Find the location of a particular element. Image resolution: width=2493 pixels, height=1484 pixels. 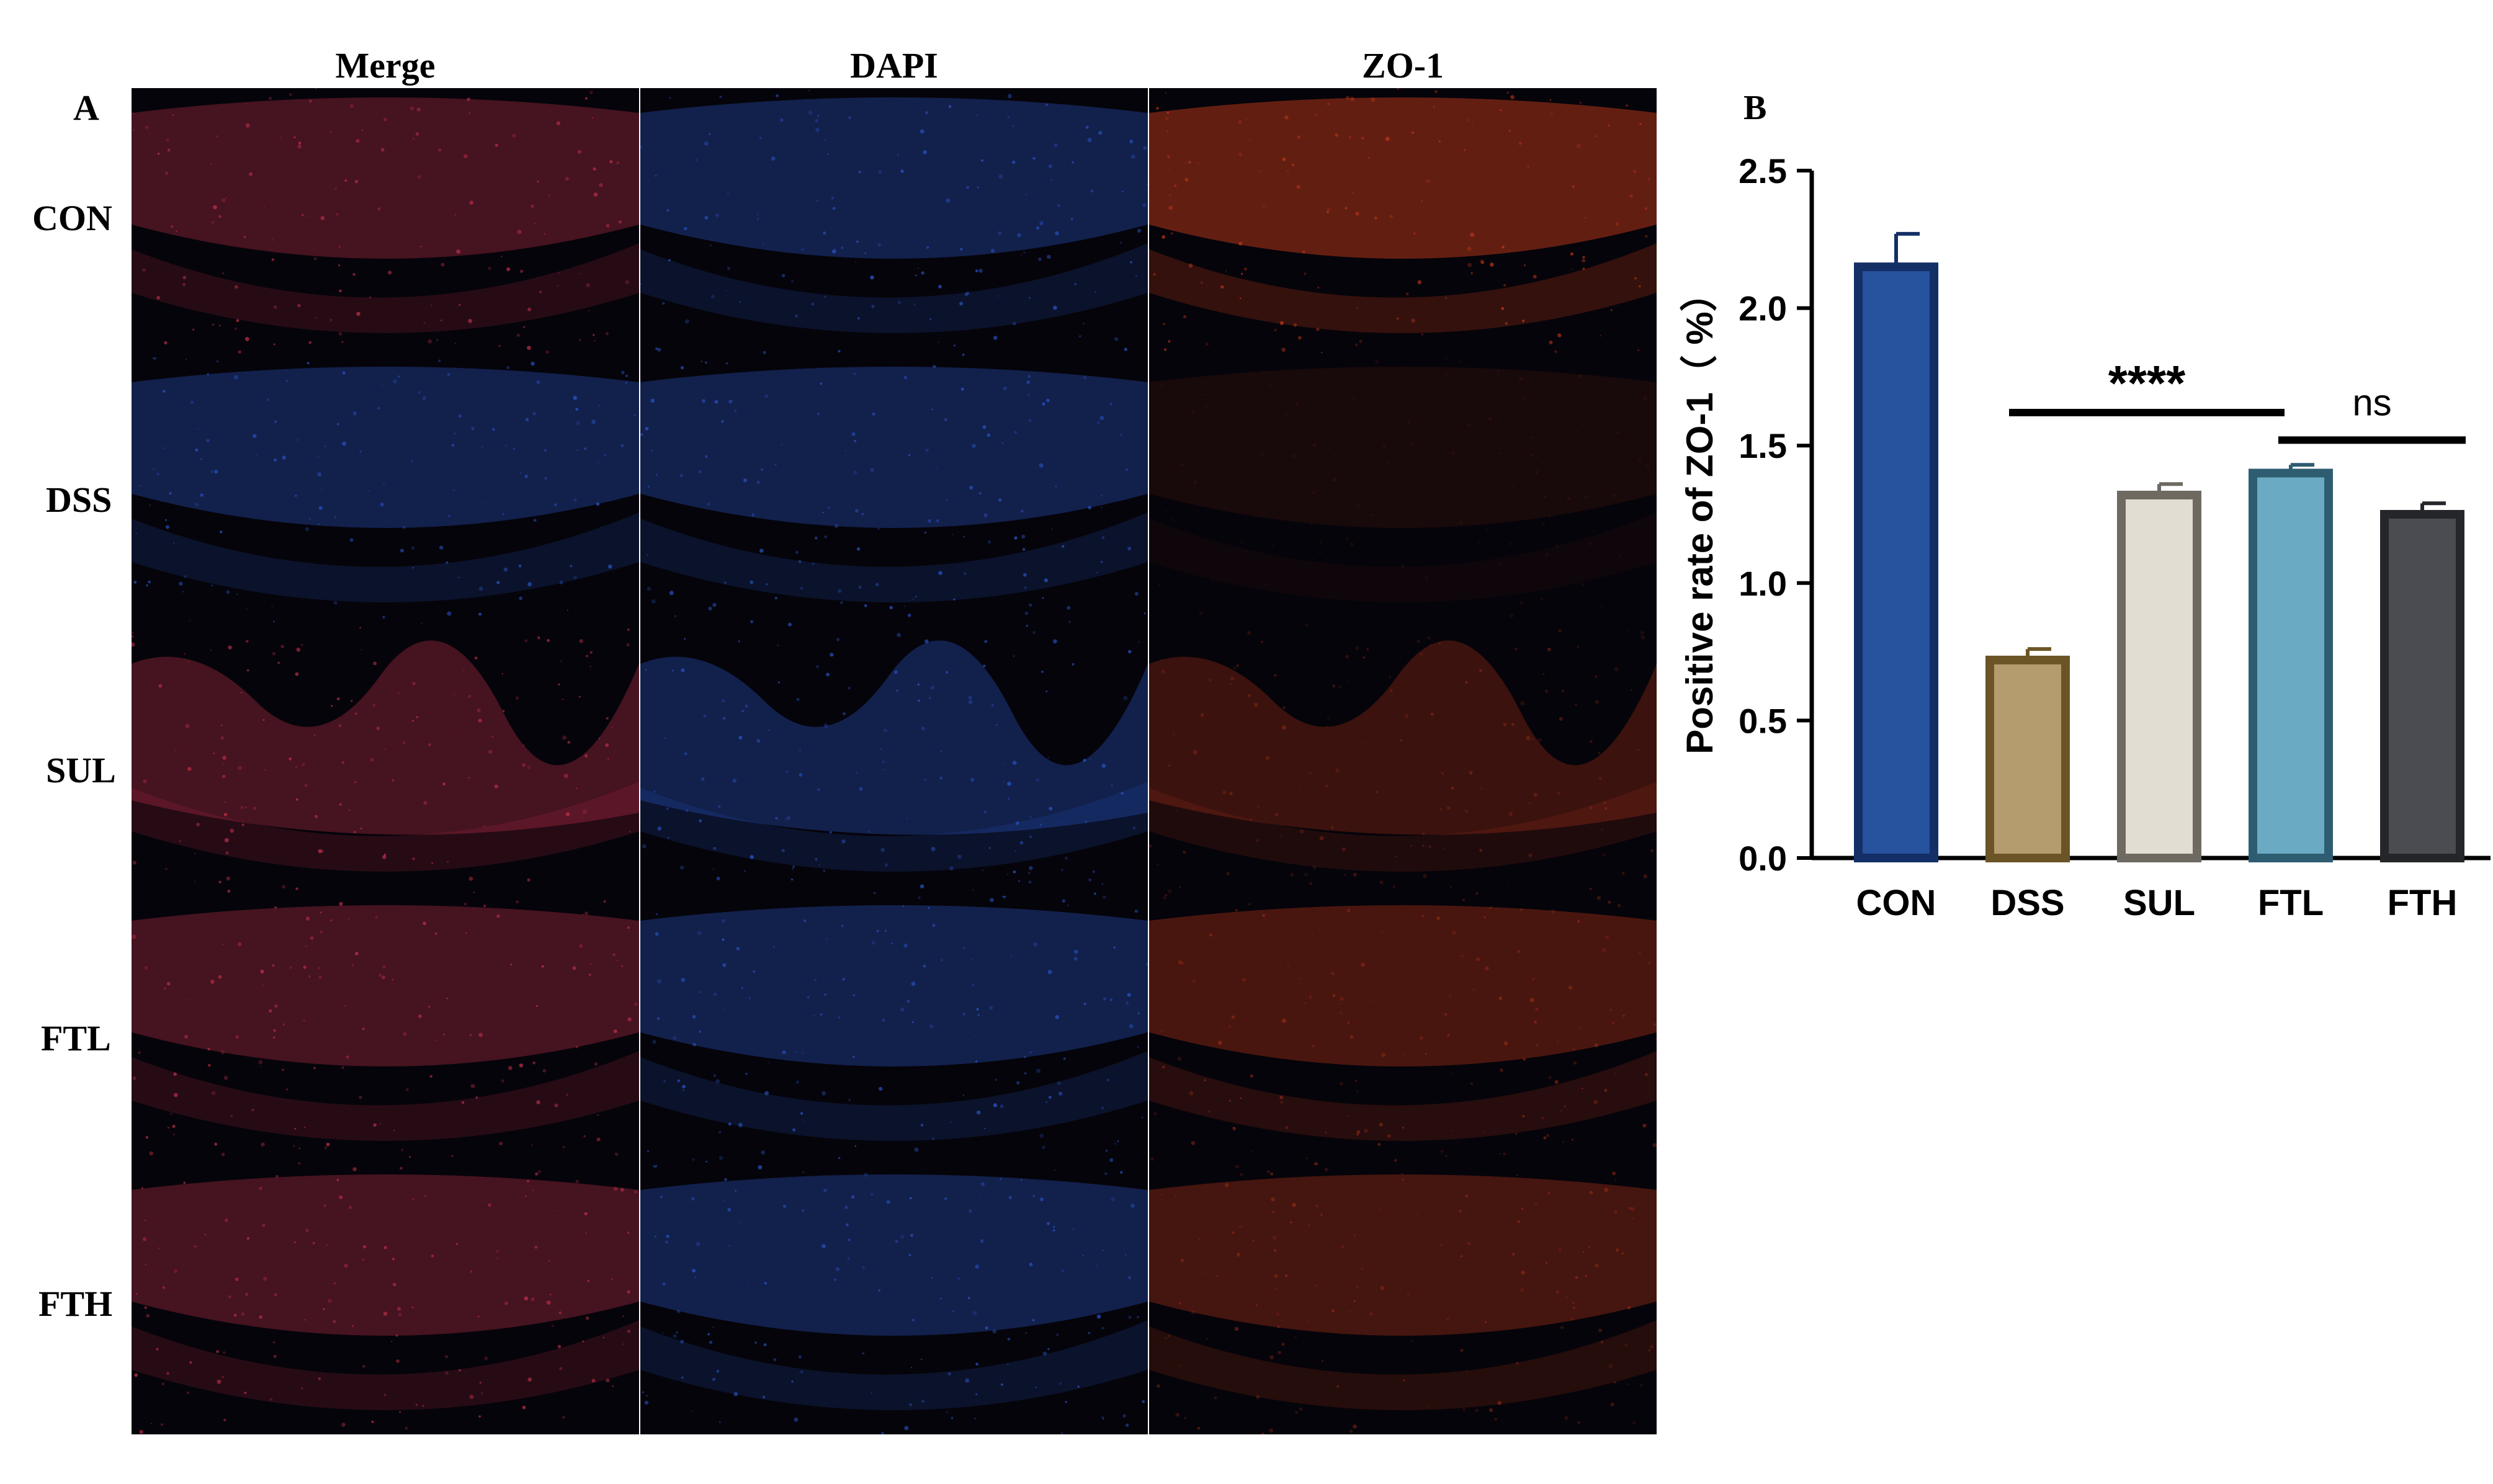

row-label-dss: DSS is located at coordinates (79, 500).